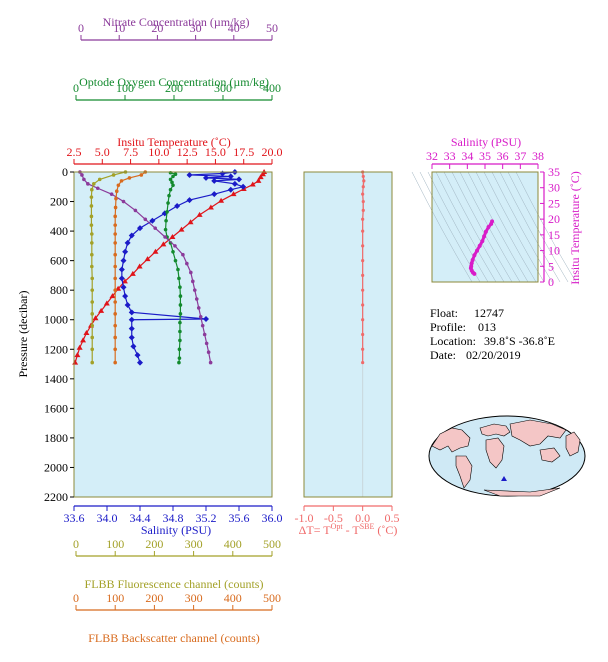  I want to click on backscatter-axis-tick-label: 0, so click(76, 598).